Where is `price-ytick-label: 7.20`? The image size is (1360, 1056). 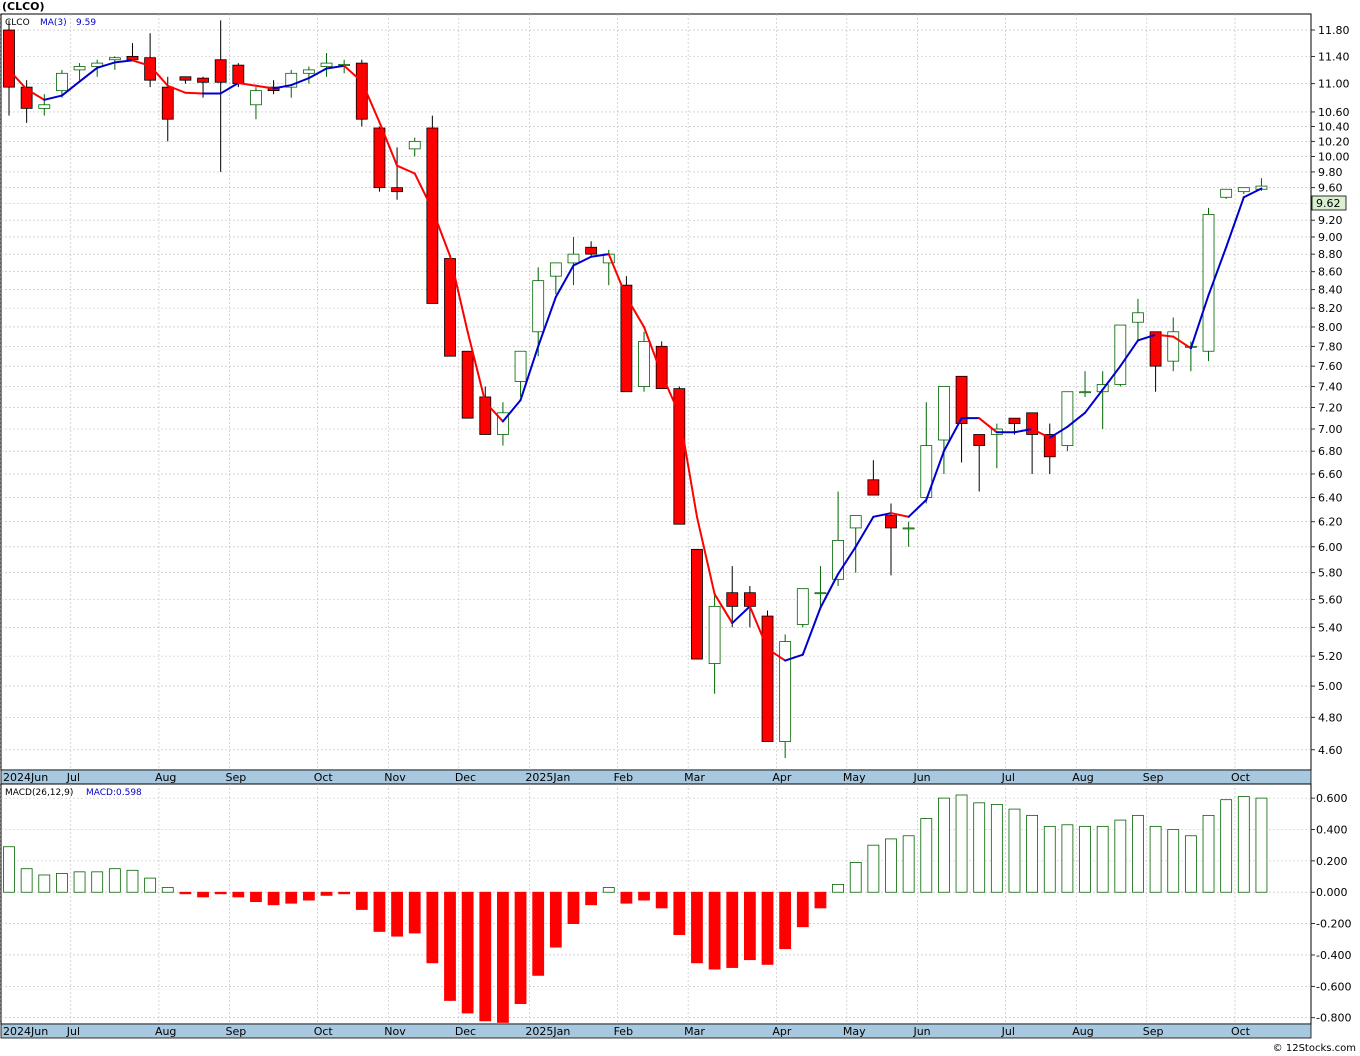 price-ytick-label: 7.20 is located at coordinates (1330, 407).